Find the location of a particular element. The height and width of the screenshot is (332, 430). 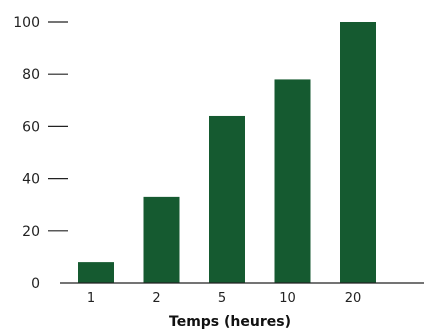

y-tick-label: 0 is located at coordinates (35, 284).